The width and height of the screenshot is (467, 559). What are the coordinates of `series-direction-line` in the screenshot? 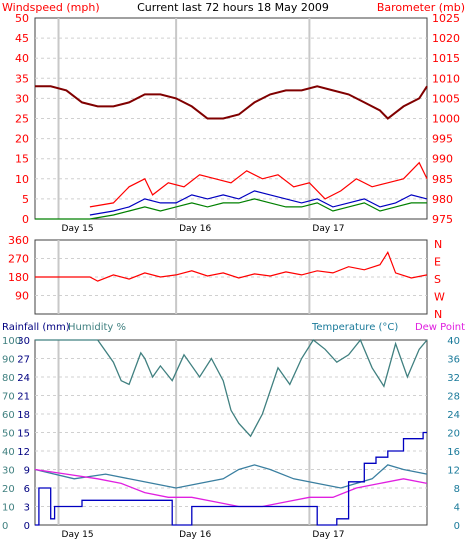 It's located at (231, 266).